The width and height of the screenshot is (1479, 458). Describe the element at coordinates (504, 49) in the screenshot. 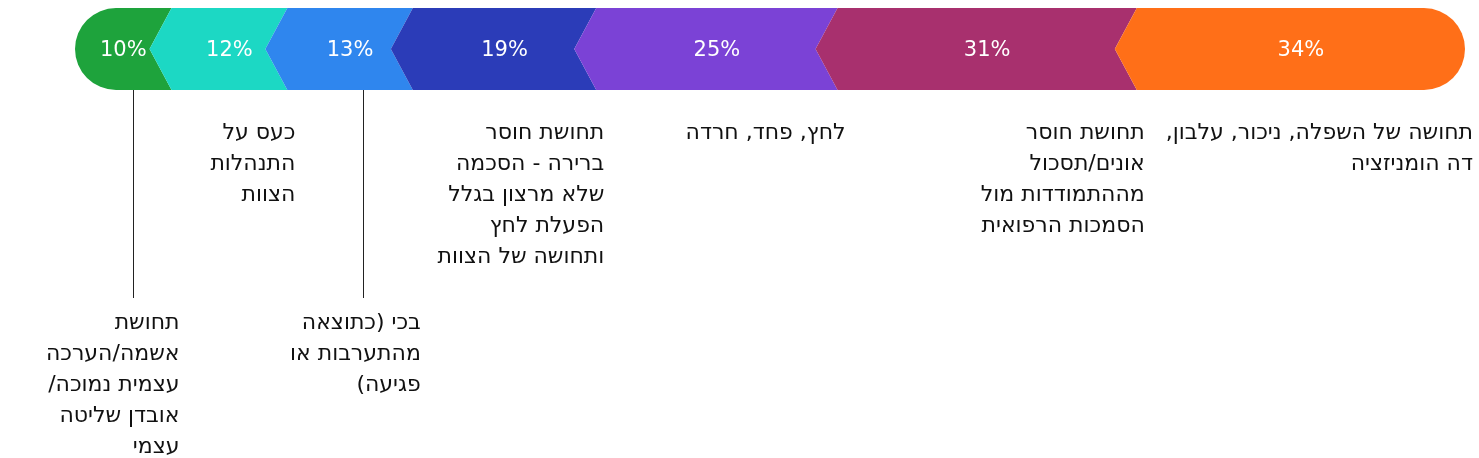

I see `data-label: 19%` at that location.